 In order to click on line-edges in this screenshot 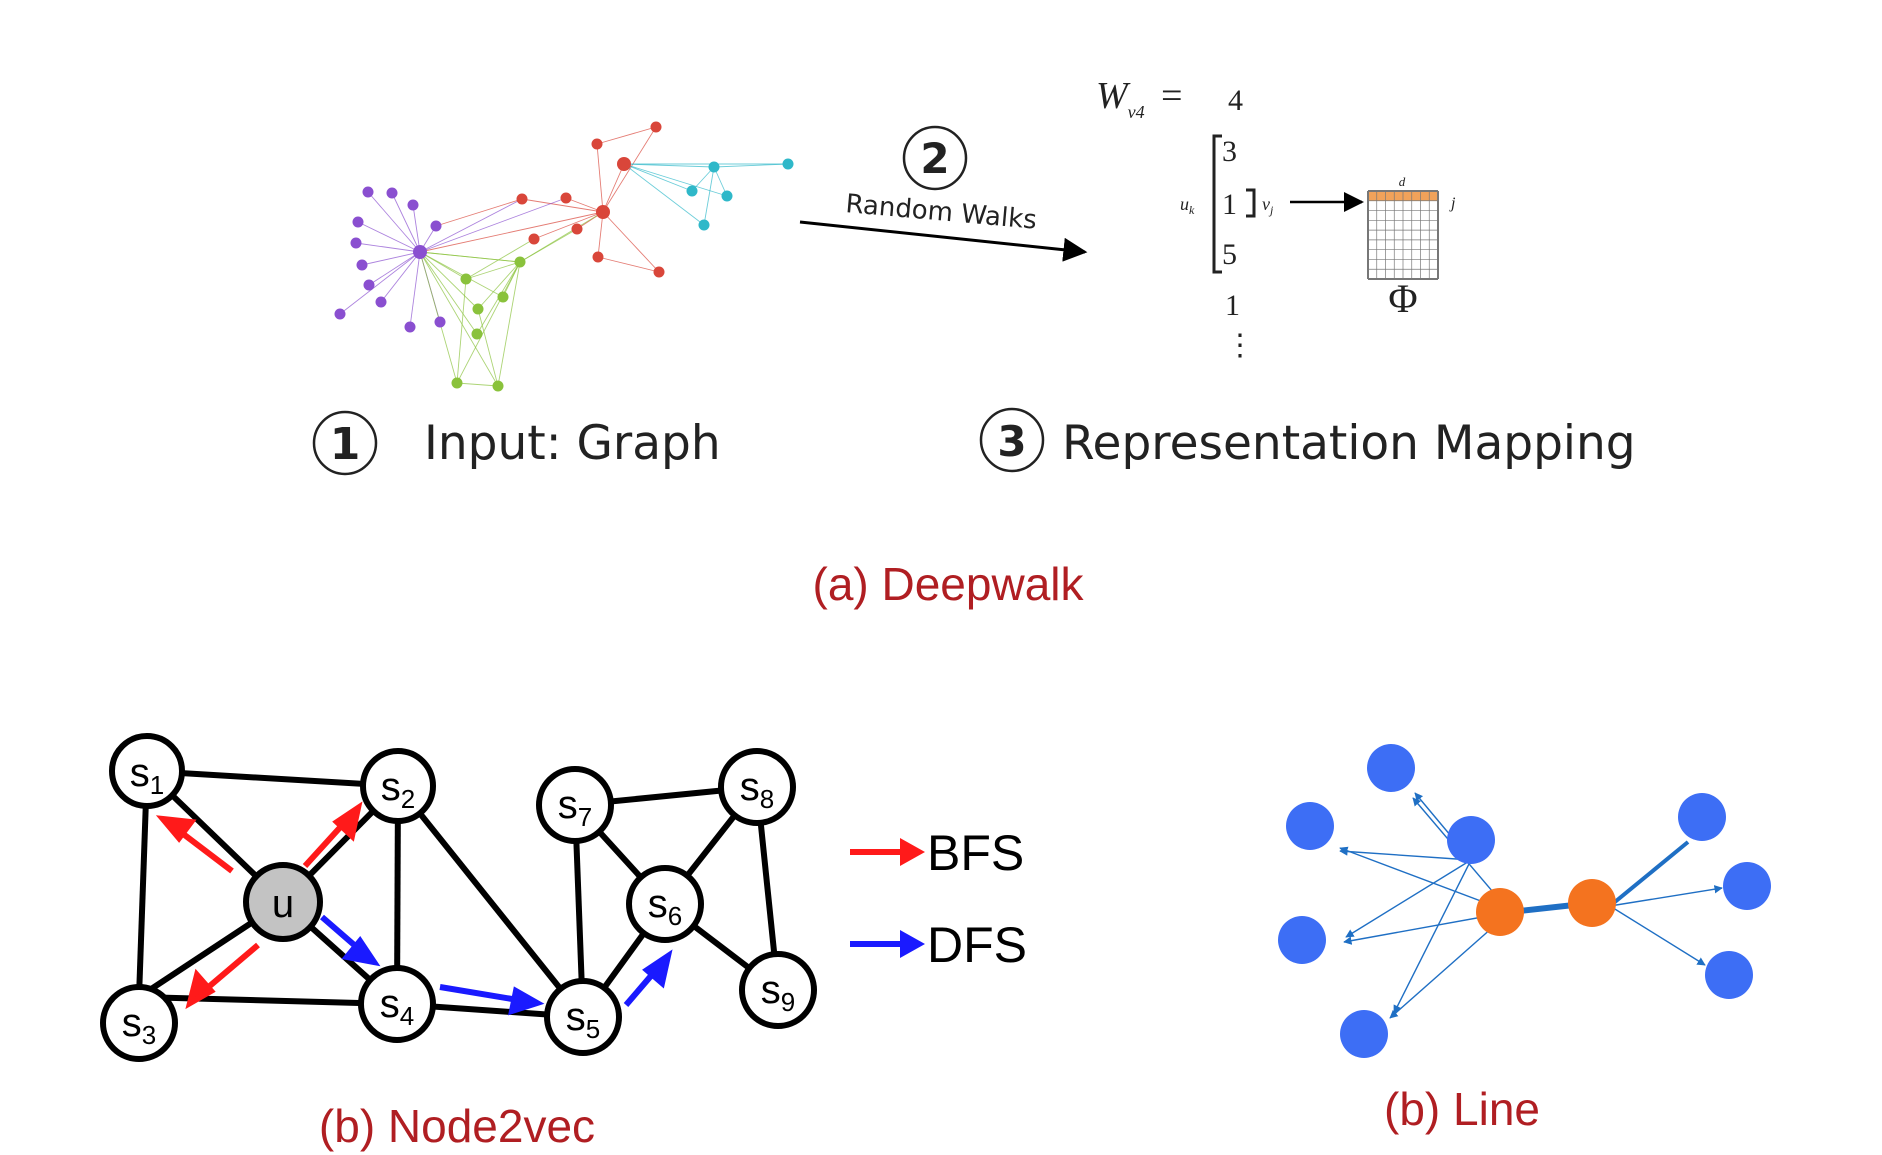, I will do `click(1531, 905)`.